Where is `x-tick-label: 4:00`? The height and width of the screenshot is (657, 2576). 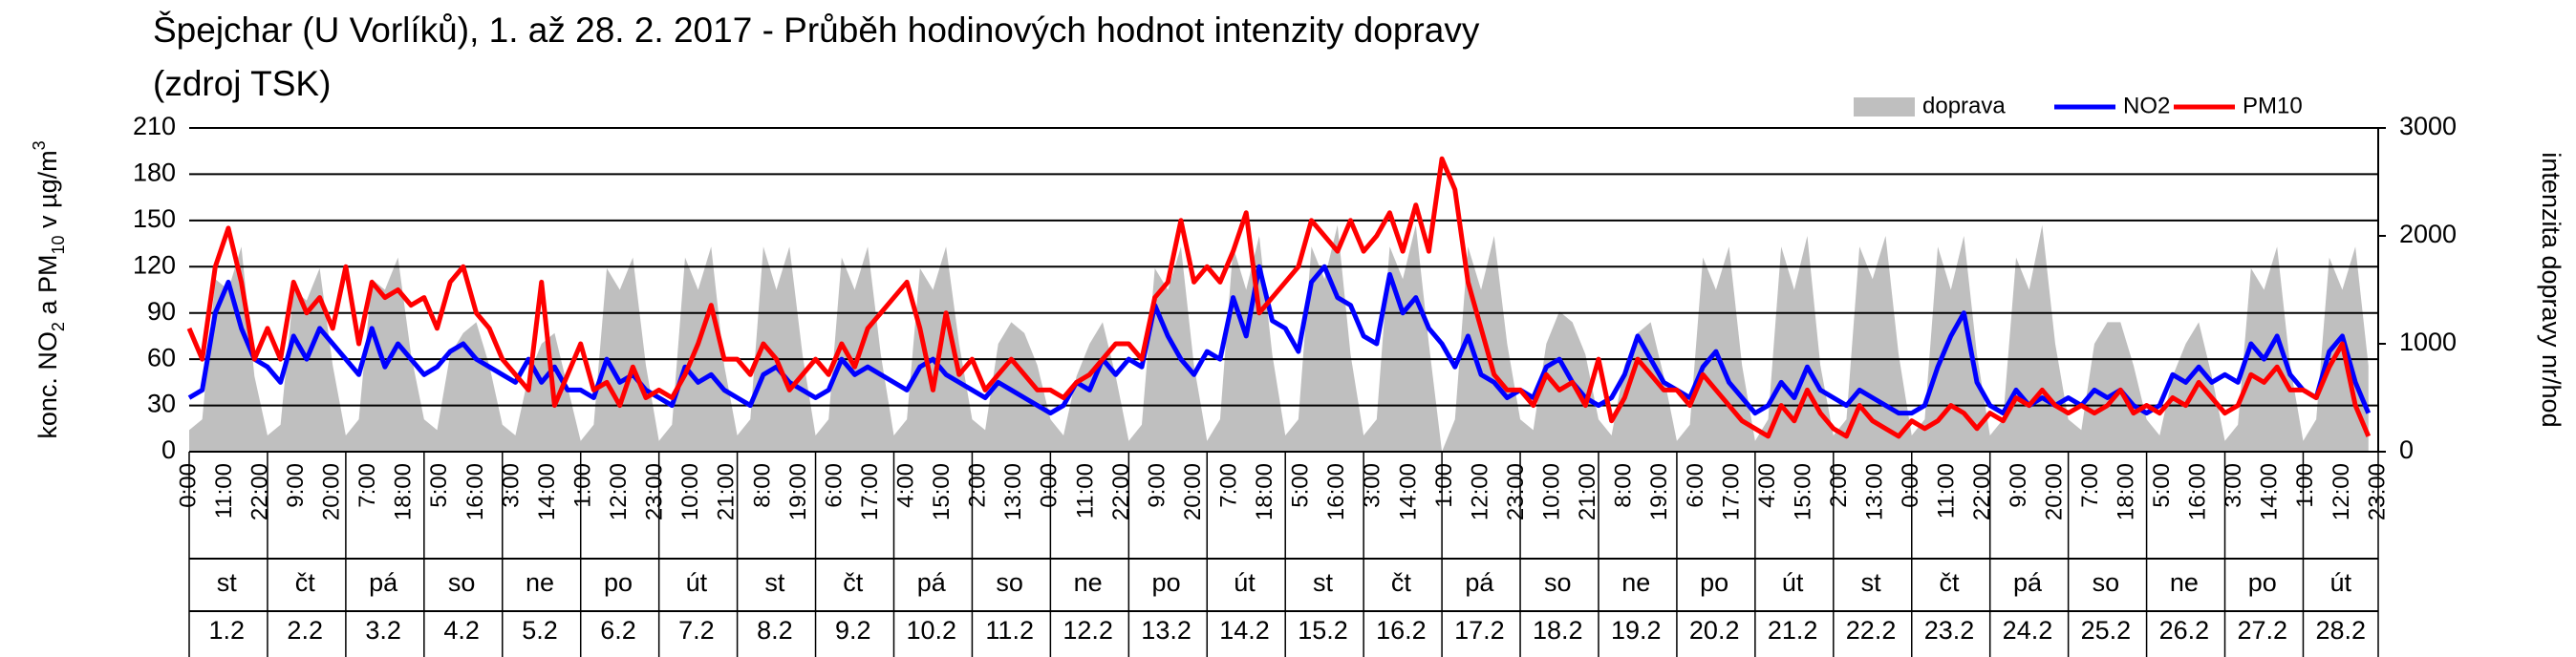
x-tick-label: 4:00 is located at coordinates (1767, 485).